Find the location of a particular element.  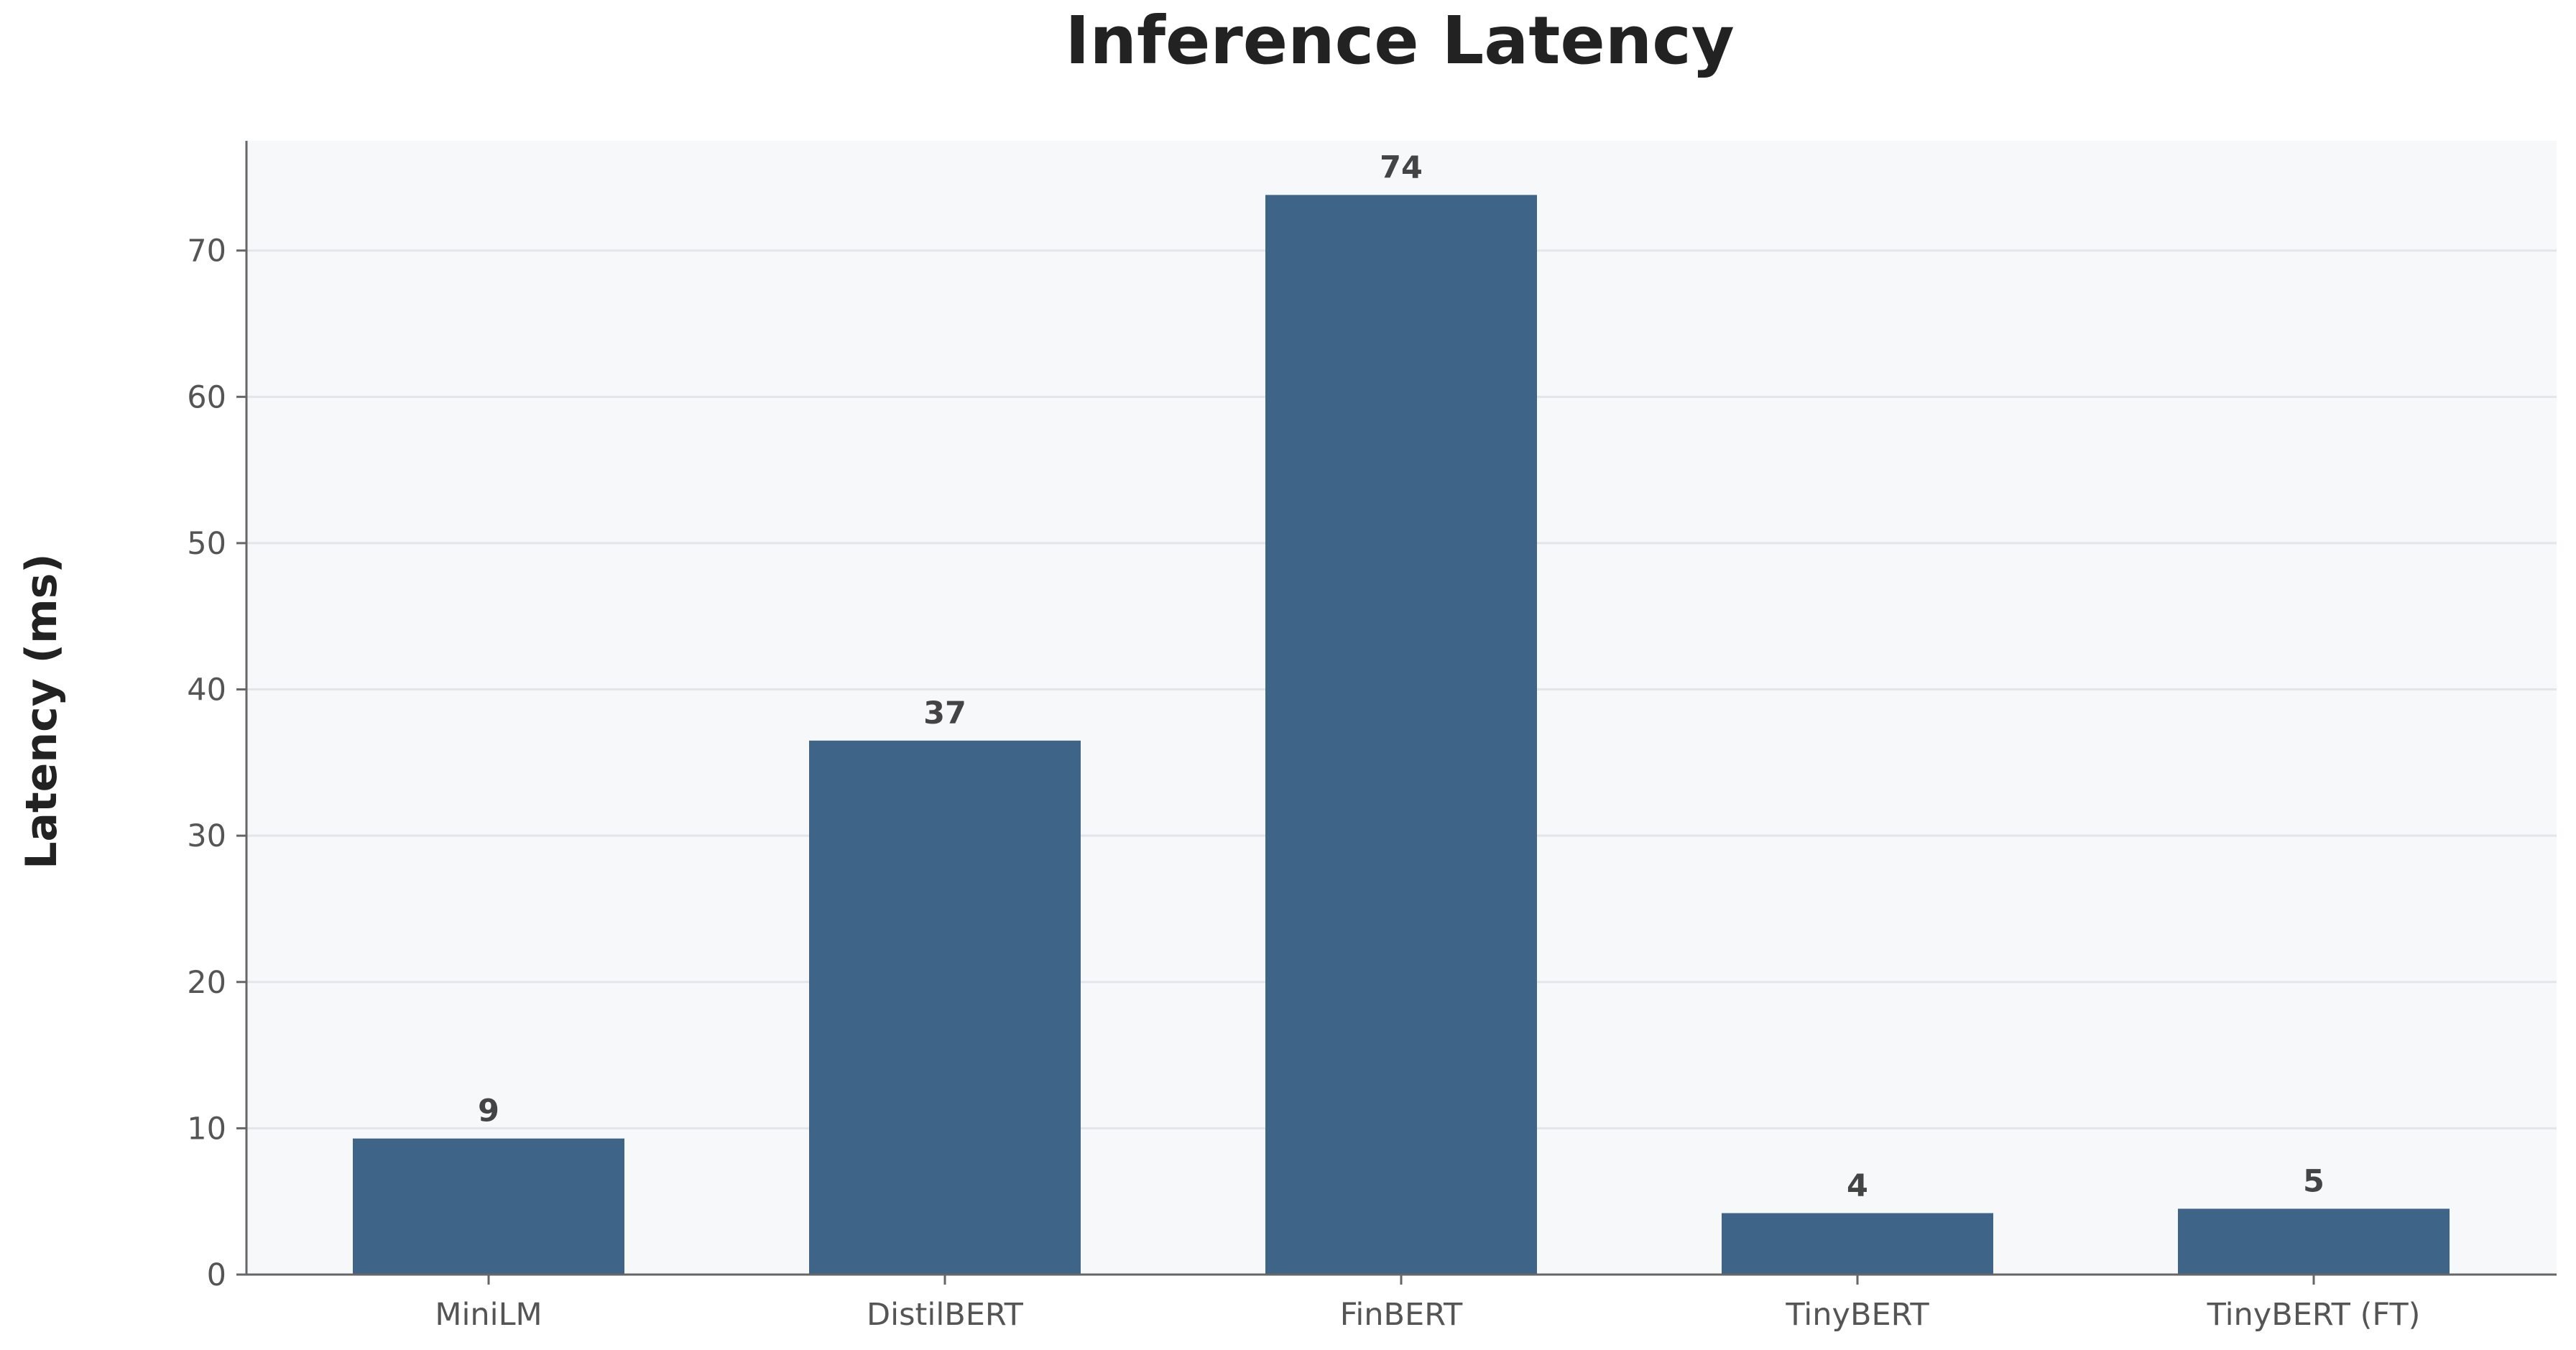

y-tick-label: 0 is located at coordinates (217, 1275).